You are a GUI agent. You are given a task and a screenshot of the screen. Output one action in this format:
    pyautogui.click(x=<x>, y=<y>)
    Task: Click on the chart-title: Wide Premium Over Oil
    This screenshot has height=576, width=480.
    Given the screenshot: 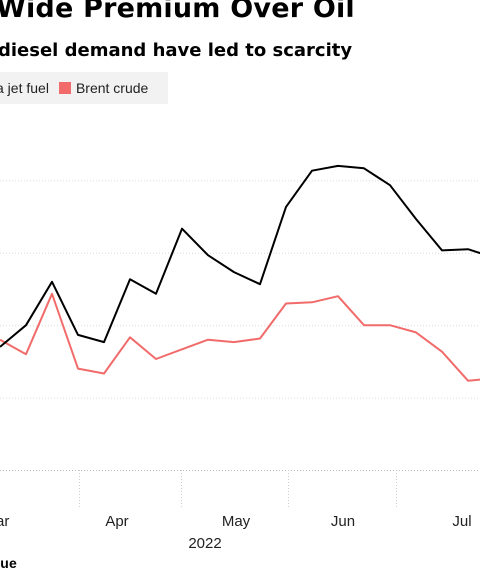 What is the action you would take?
    pyautogui.click(x=177, y=12)
    